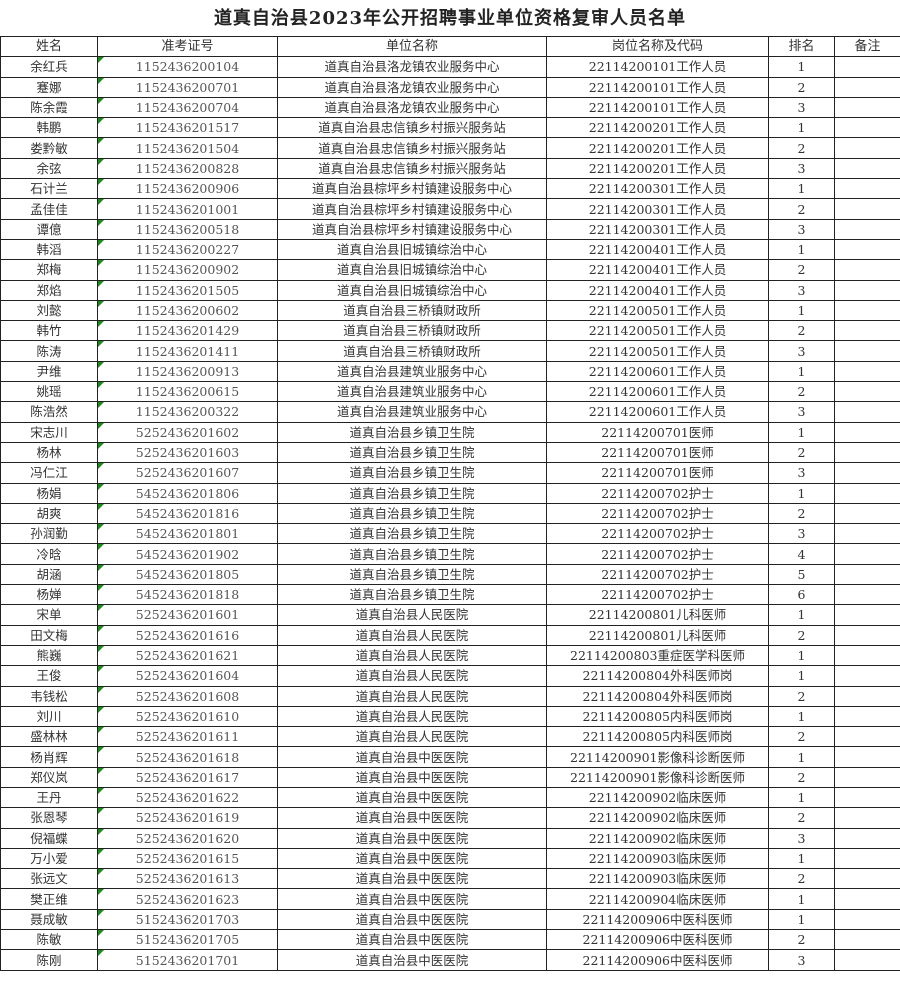  What do you see at coordinates (49, 310) in the screenshot?
I see `cell-name: 刘懿` at bounding box center [49, 310].